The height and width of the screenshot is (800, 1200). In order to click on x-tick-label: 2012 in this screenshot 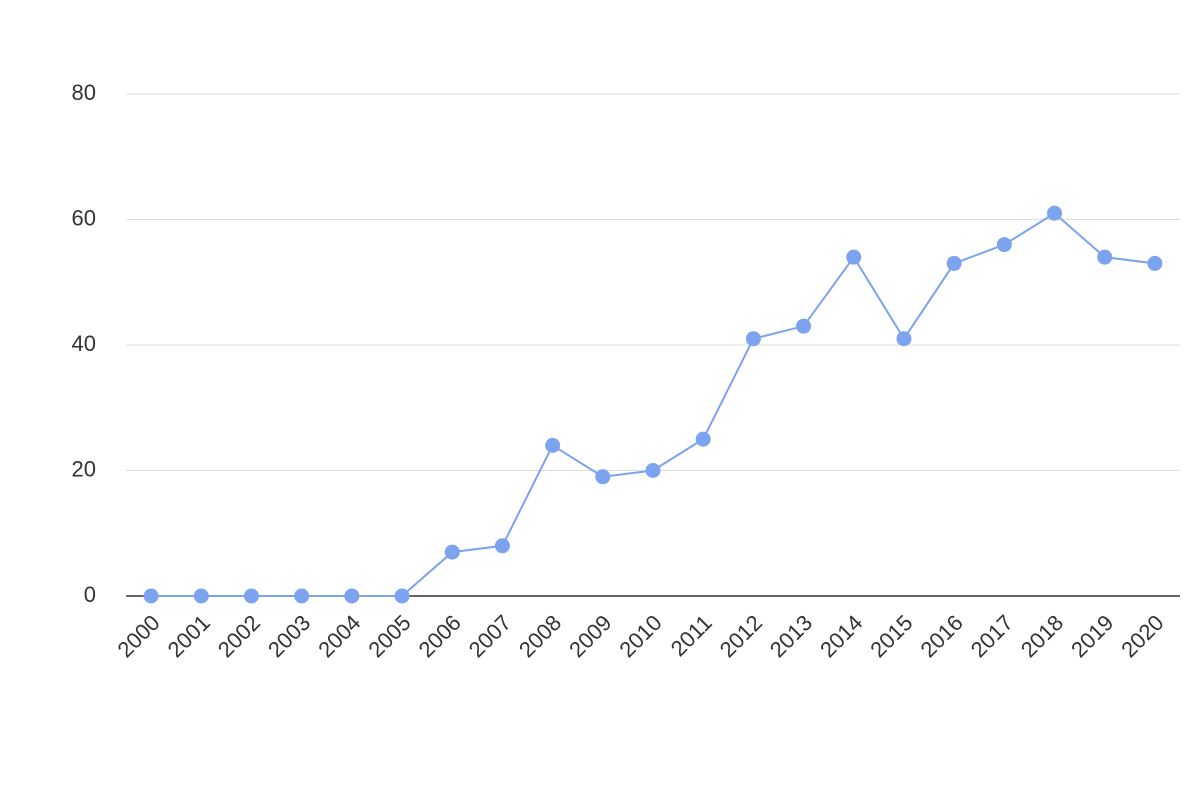, I will do `click(741, 636)`.